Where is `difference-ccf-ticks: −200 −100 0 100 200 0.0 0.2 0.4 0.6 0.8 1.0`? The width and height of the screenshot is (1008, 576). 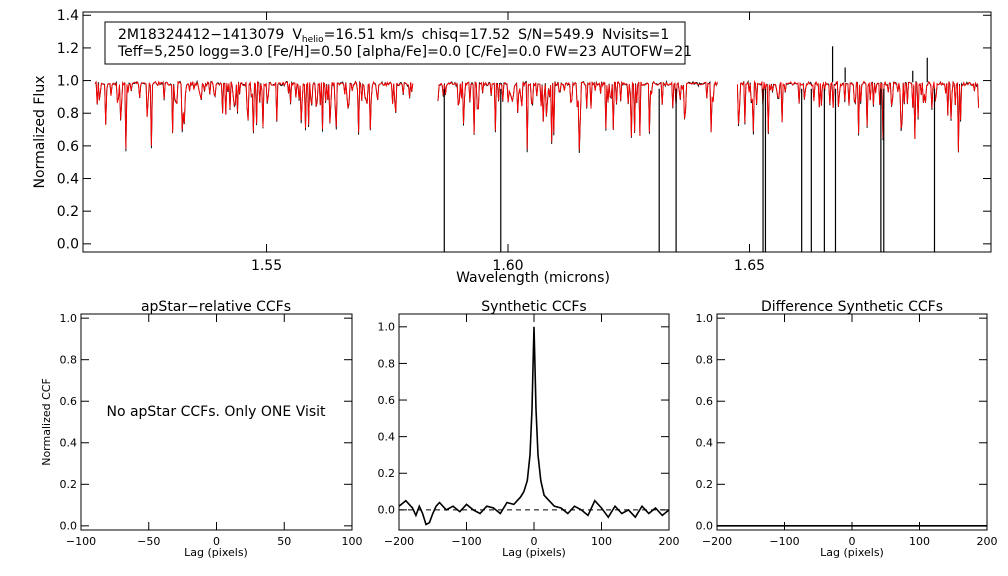 difference-ccf-ticks: −200 −100 0 100 200 0.0 0.2 0.4 0.6 0.8 1.0 is located at coordinates (847, 430).